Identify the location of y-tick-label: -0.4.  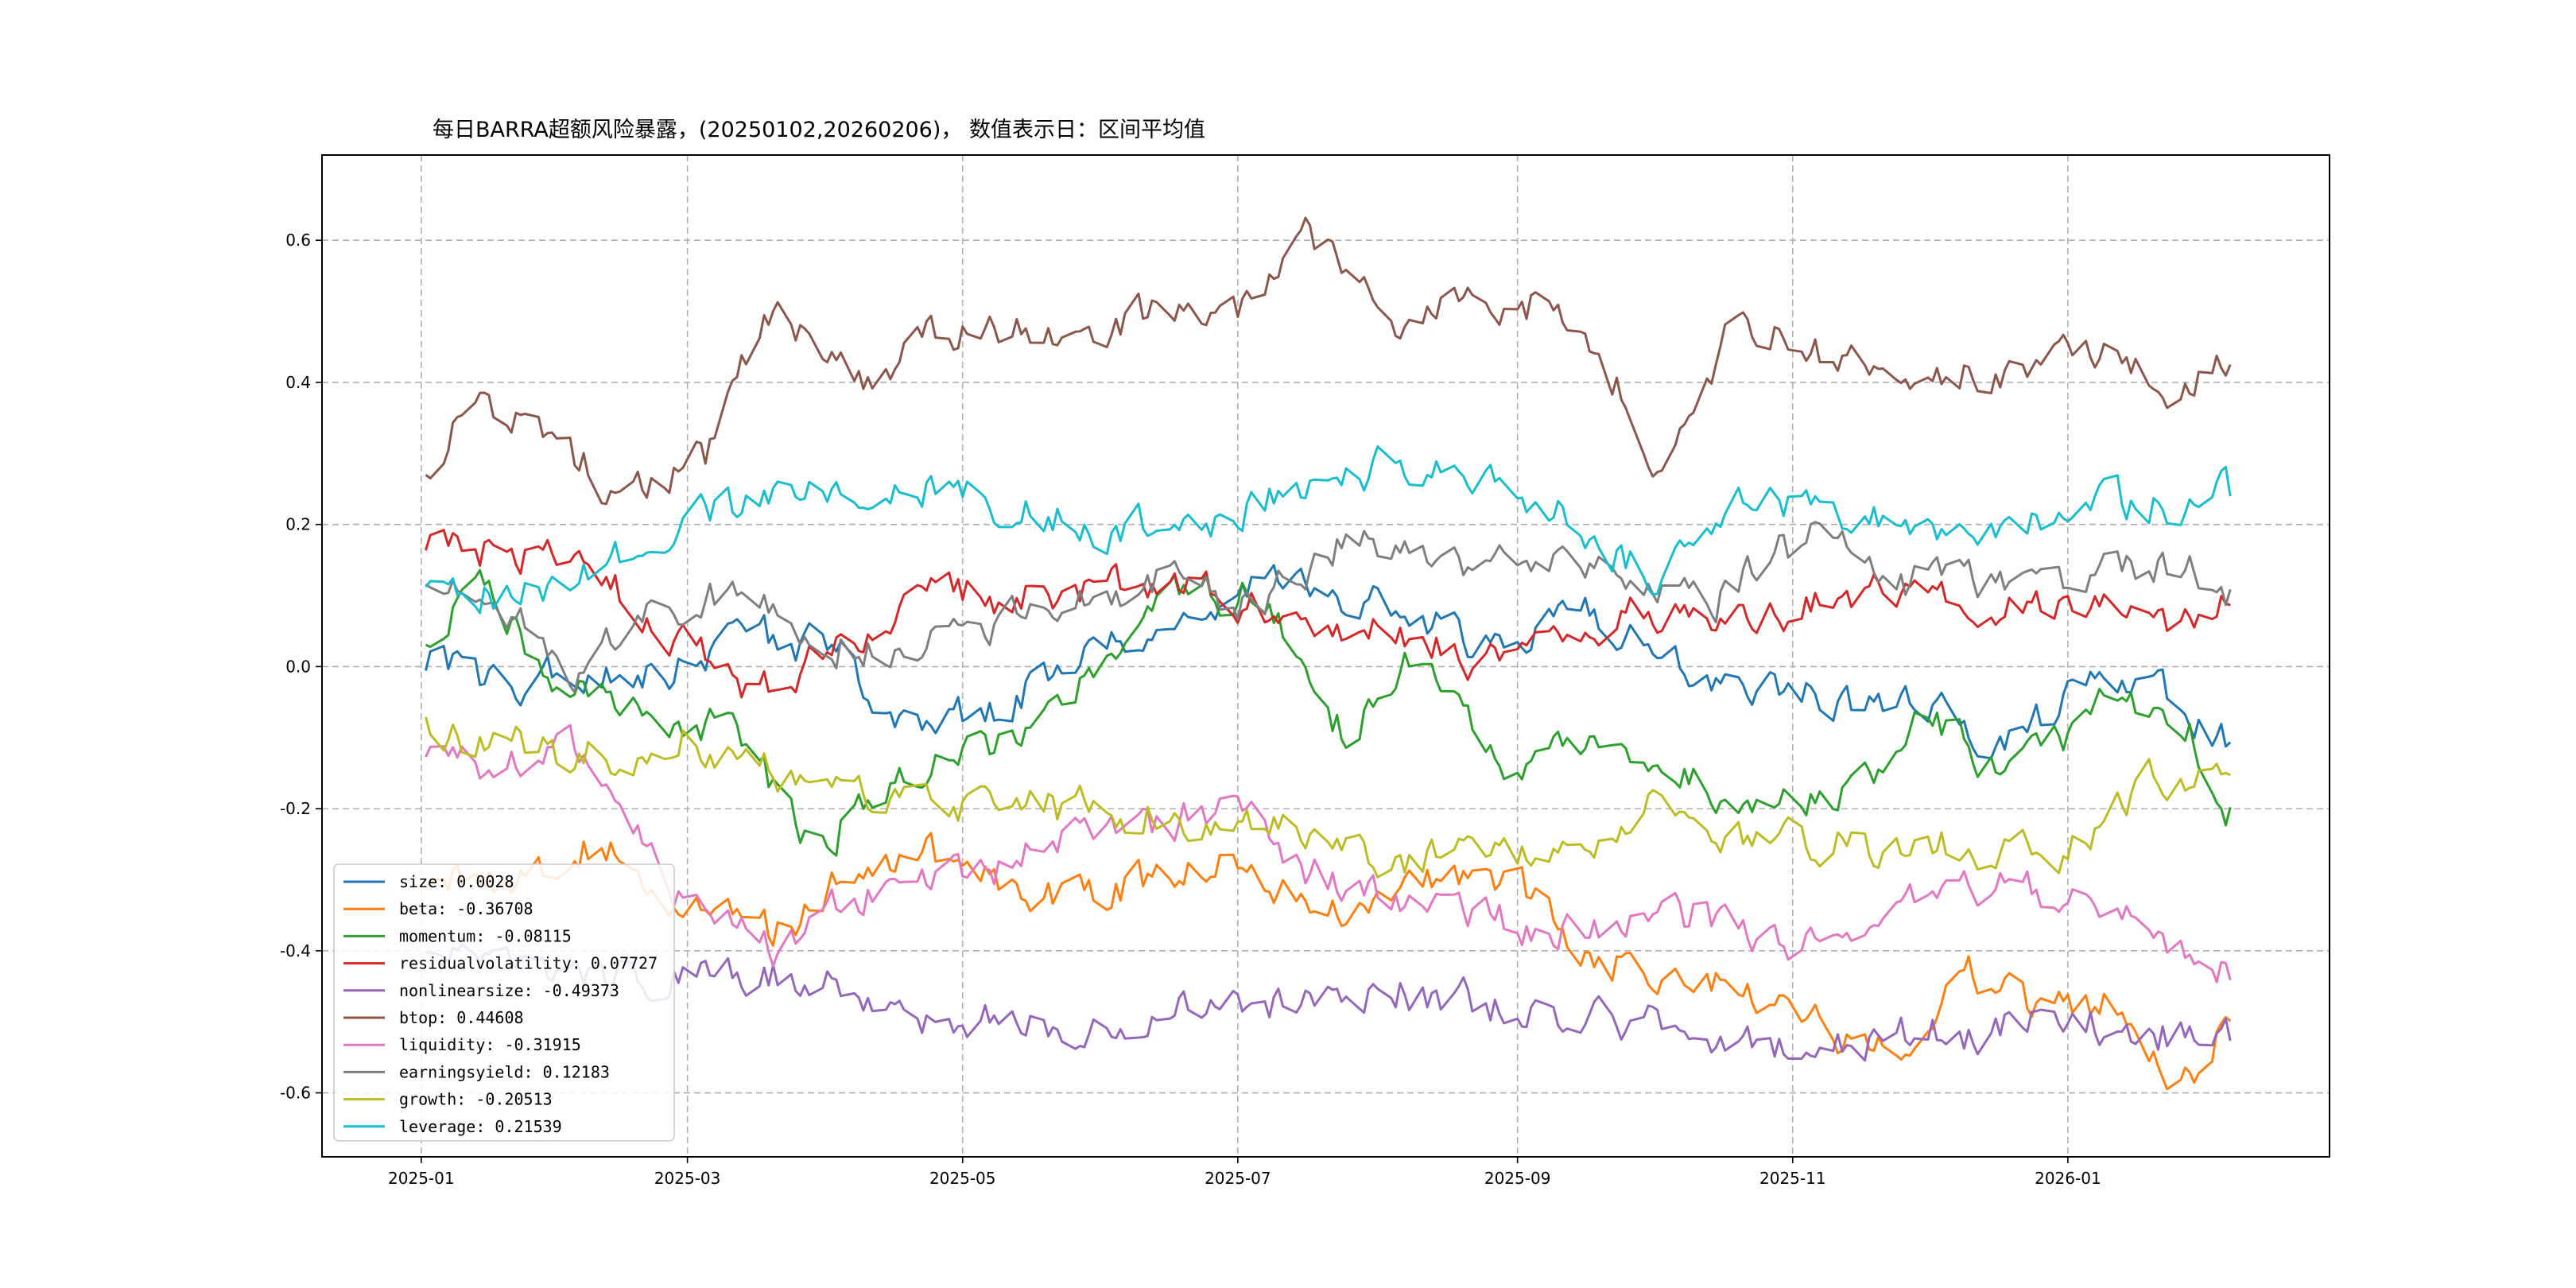
(295, 951).